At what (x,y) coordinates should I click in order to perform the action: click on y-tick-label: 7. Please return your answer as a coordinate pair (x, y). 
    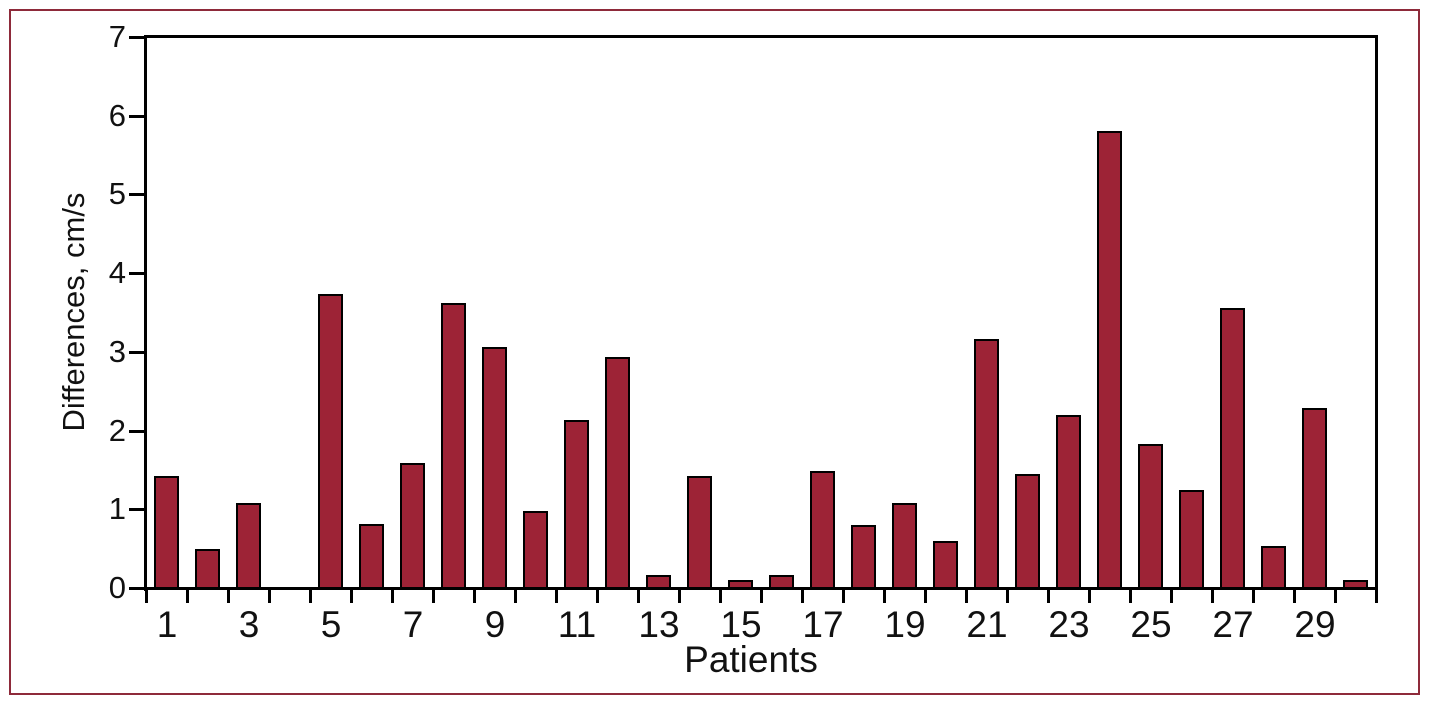
    Looking at the image, I should click on (117, 36).